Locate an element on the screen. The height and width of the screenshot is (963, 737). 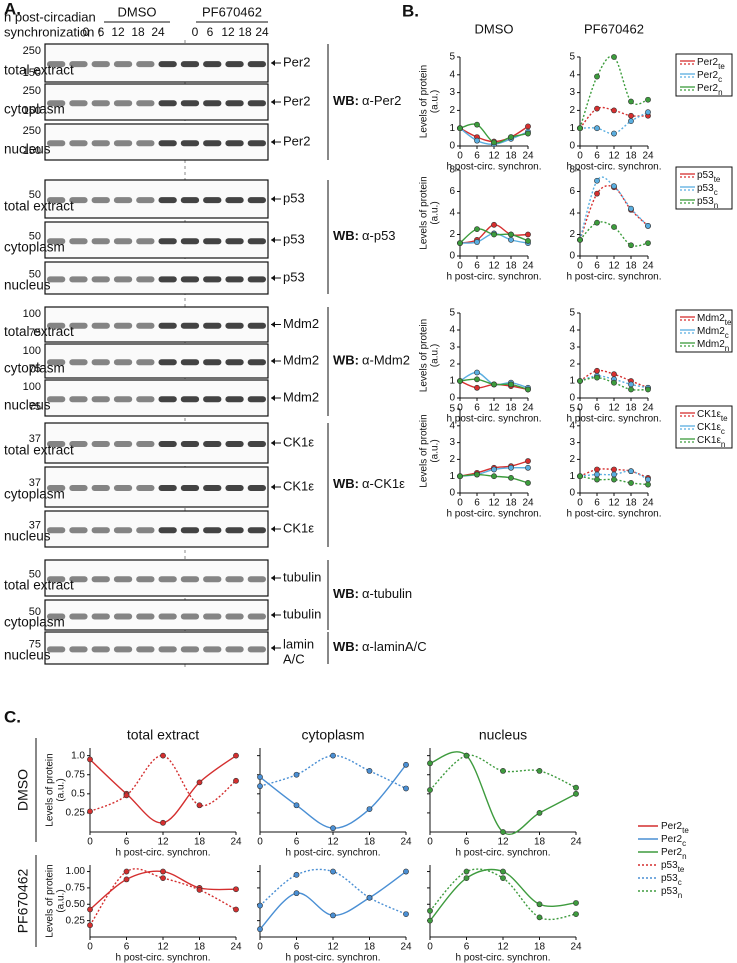
column-header: total extract is located at coordinates (163, 735).